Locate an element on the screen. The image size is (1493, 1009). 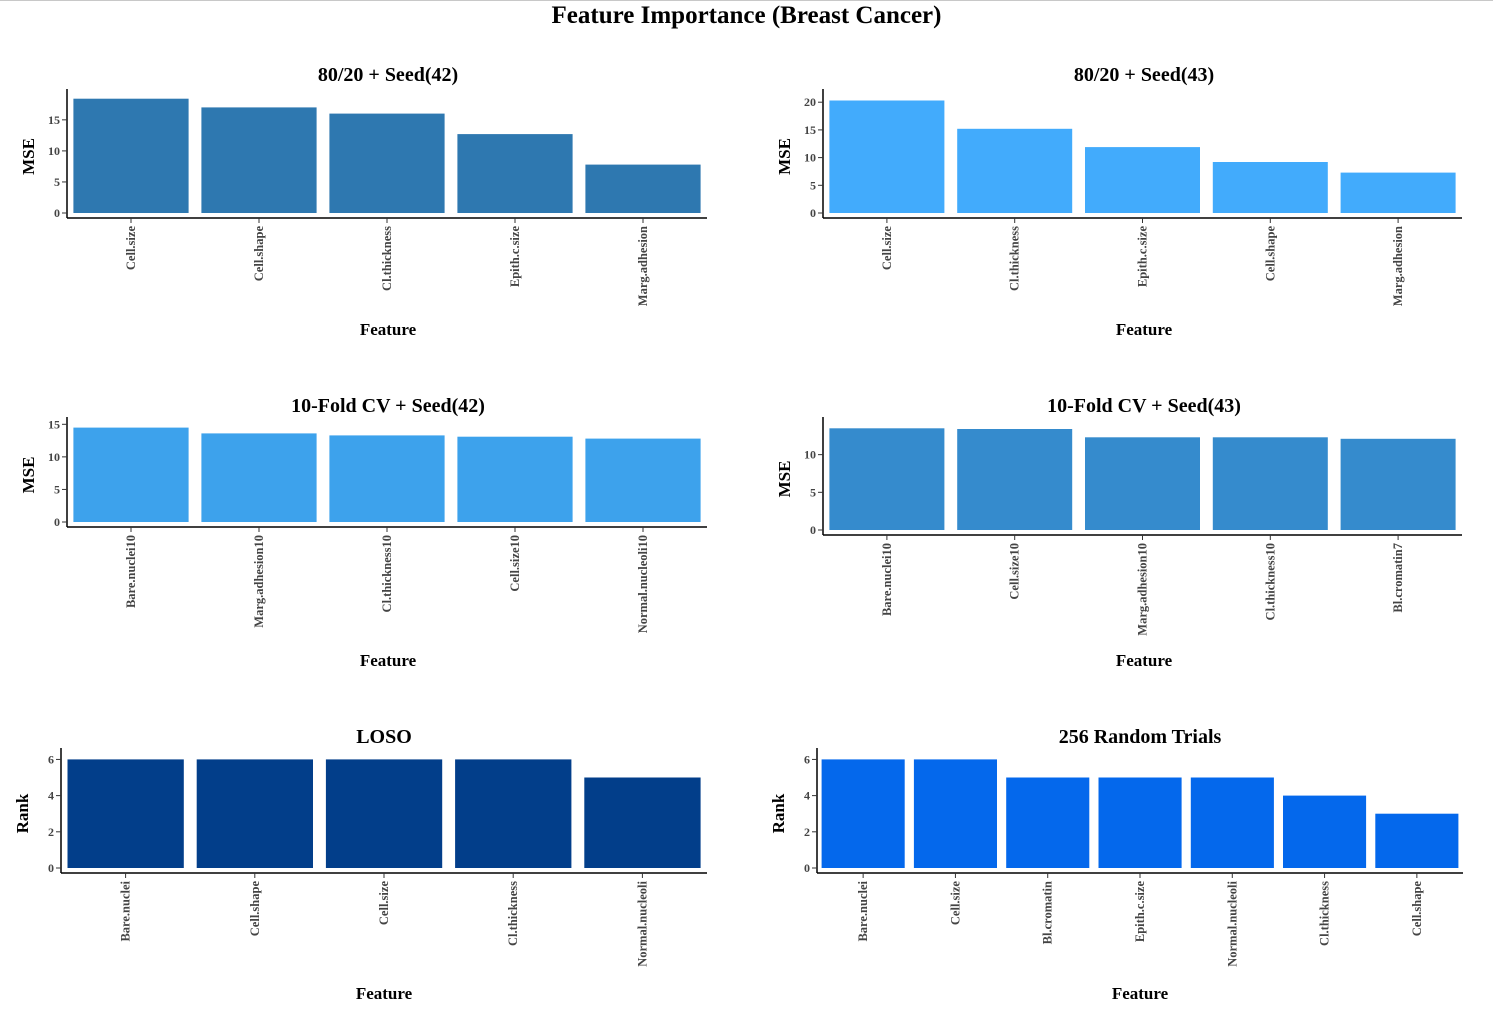
panel-title: 80/20 + Seed(43) is located at coordinates (1144, 75).